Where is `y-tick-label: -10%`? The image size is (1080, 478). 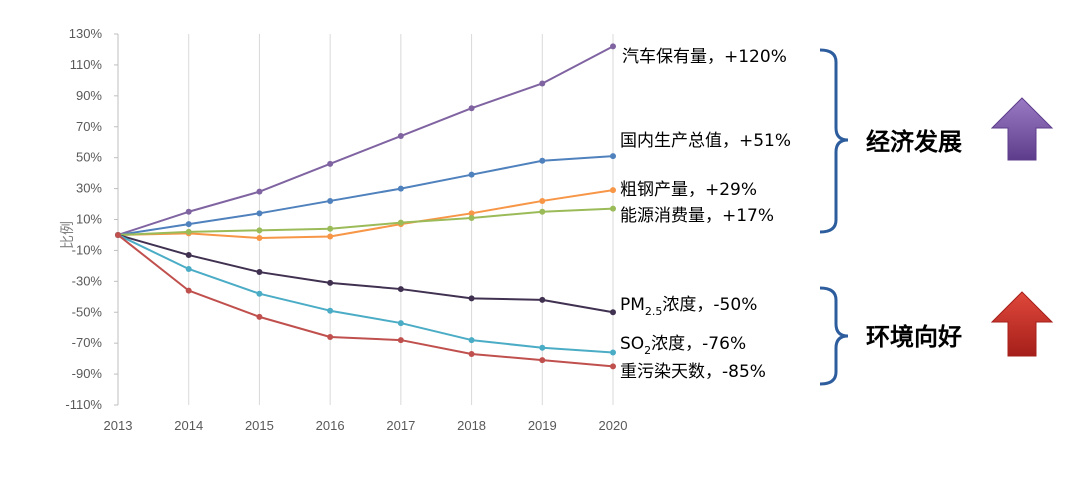 y-tick-label: -10% is located at coordinates (87, 249).